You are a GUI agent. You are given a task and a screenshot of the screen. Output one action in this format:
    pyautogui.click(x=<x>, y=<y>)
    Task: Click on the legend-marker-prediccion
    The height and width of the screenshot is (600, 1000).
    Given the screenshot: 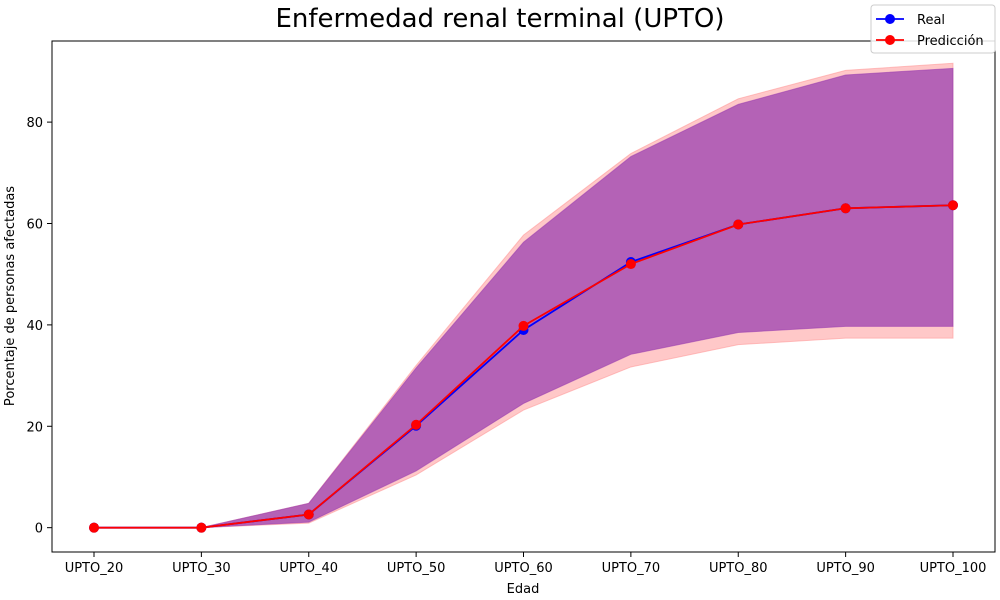 What is the action you would take?
    pyautogui.click(x=890, y=40)
    